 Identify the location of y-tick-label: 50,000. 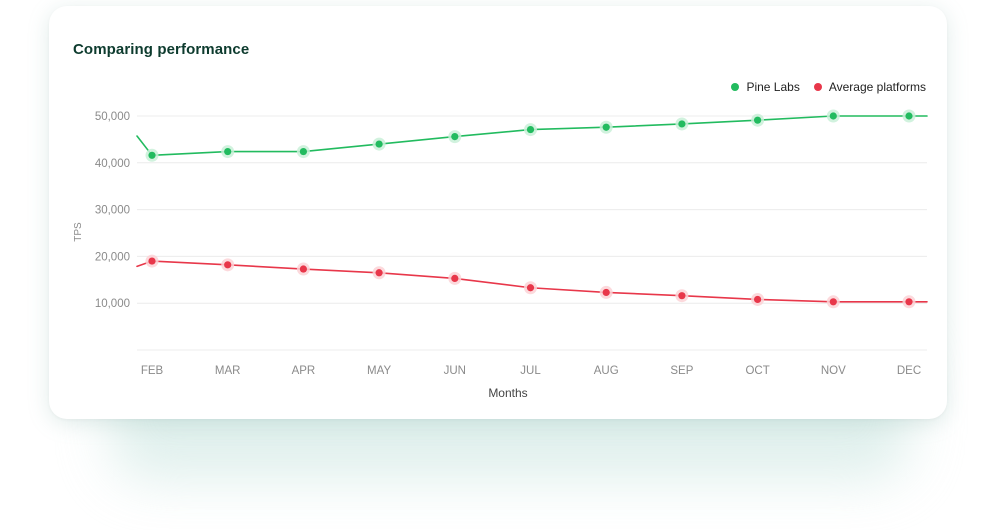
(112, 117).